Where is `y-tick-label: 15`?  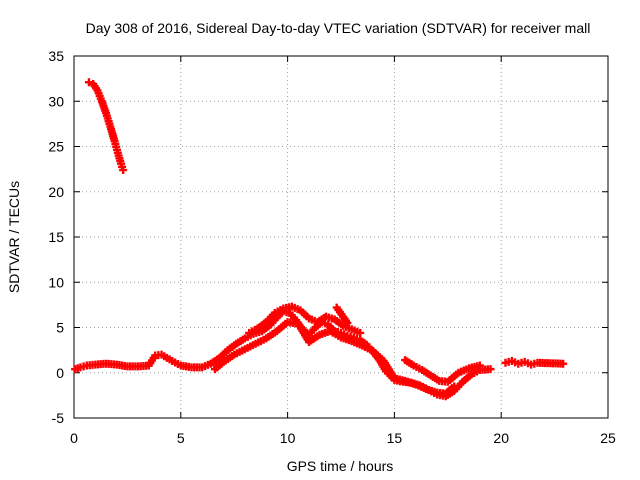
y-tick-label: 15 is located at coordinates (56, 237).